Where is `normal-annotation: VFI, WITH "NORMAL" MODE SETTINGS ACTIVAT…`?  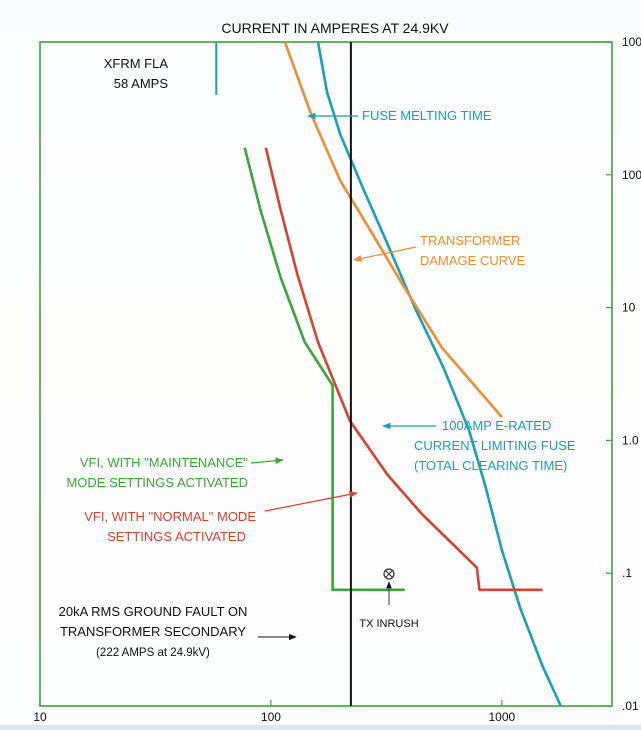
normal-annotation: VFI, WITH "NORMAL" MODE SETTINGS ACTIVAT… is located at coordinates (221, 517).